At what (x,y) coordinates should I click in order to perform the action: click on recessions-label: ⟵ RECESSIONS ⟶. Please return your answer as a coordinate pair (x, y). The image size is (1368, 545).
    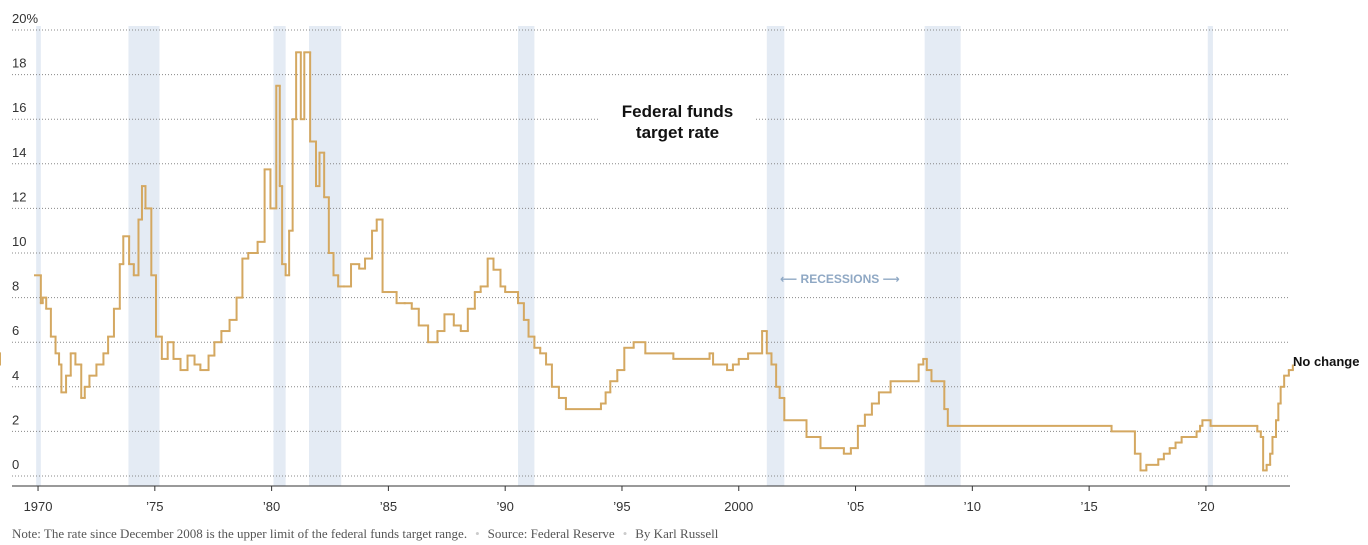
    Looking at the image, I should click on (840, 279).